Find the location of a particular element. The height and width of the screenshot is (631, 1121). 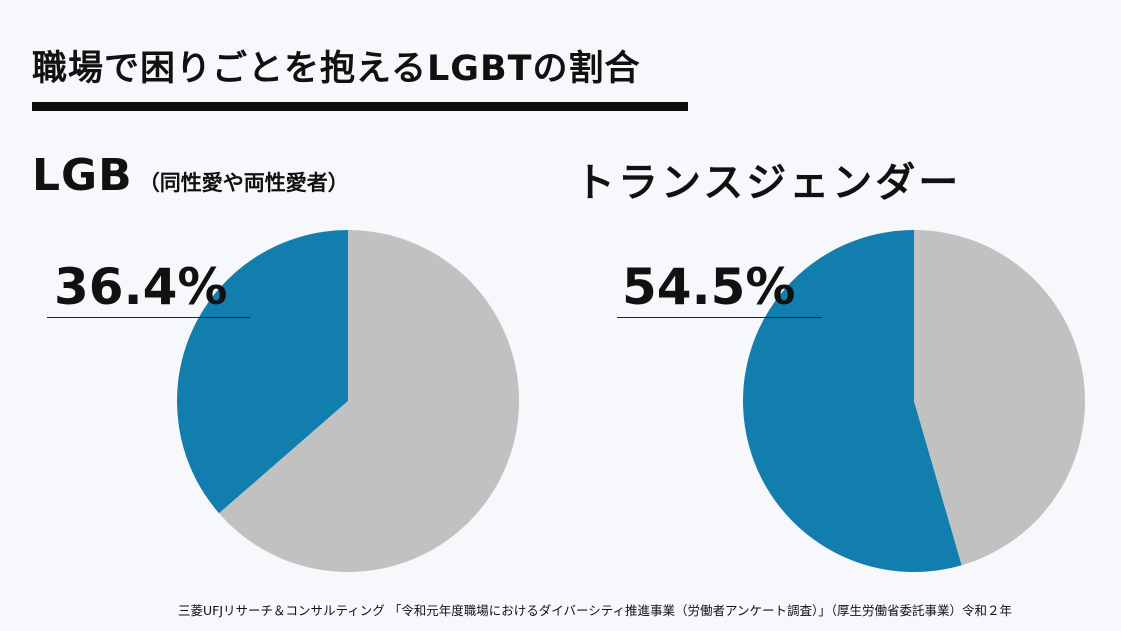

chart-label-lgb: LGB （同性愛や両性愛者） is located at coordinates (190, 175).